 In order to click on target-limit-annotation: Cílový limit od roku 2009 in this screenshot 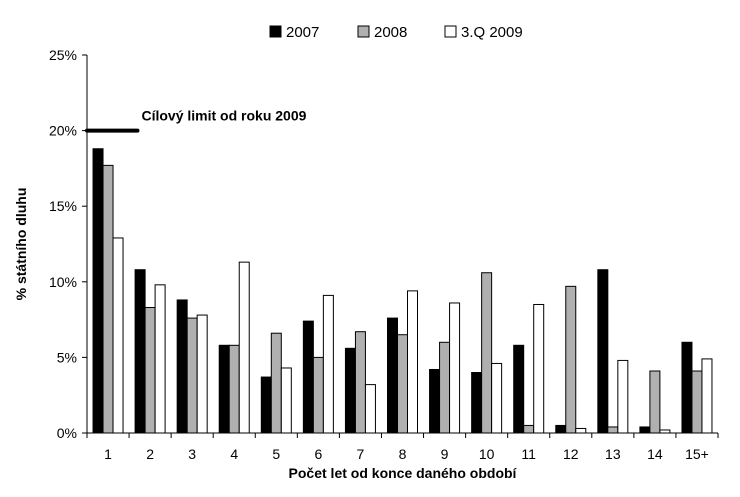, I will do `click(196, 120)`.